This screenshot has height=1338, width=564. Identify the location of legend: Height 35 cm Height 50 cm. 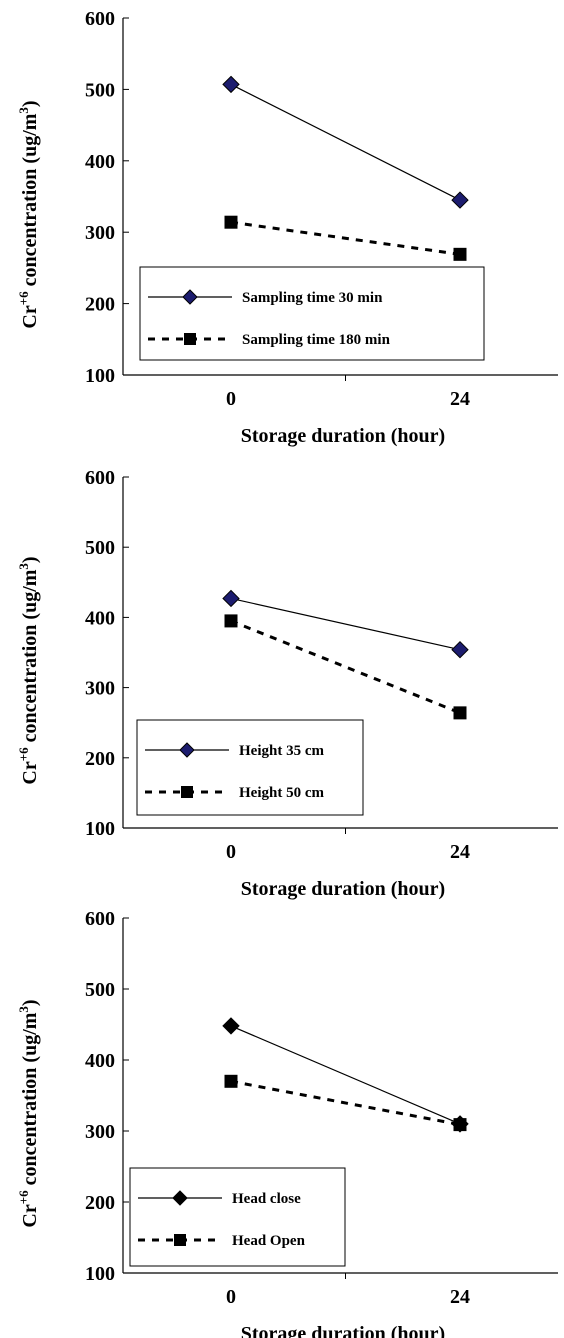
(250, 767).